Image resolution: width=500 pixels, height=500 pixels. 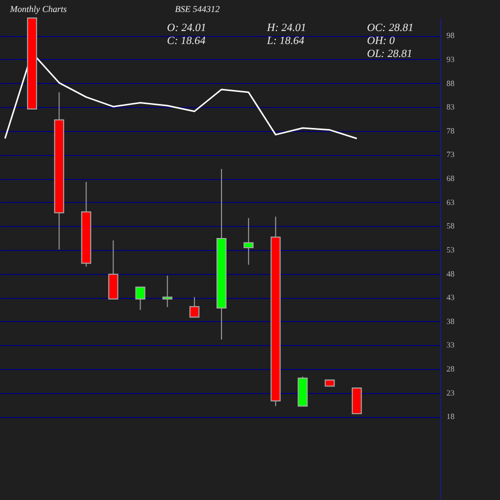 I want to click on y-tick-label: 58, so click(x=450, y=226).